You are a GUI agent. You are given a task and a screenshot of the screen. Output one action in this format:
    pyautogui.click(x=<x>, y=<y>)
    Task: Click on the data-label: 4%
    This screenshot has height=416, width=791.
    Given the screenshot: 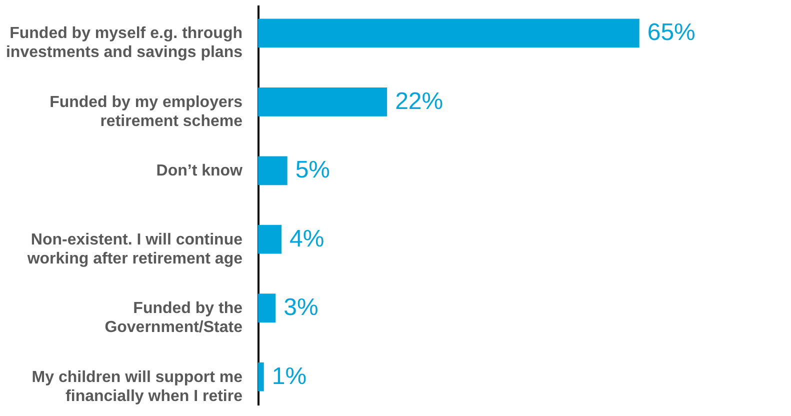 What is the action you would take?
    pyautogui.click(x=306, y=238)
    